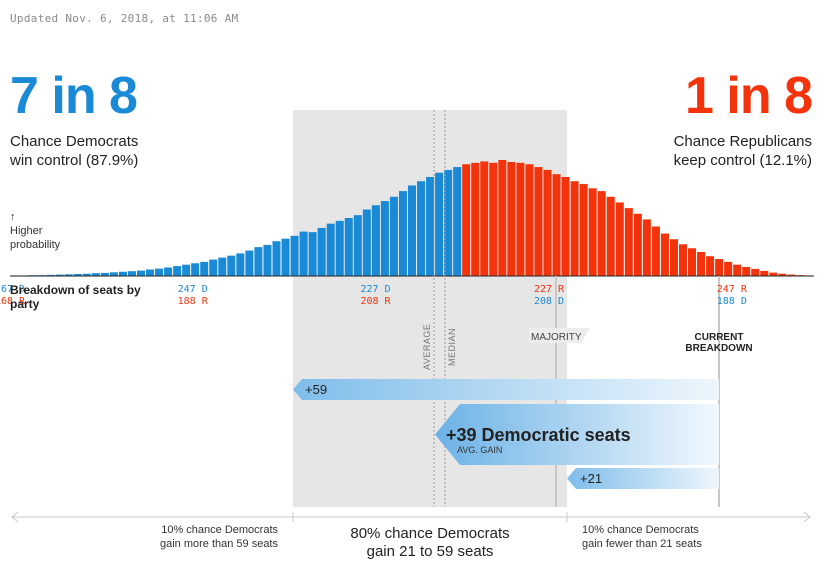 The height and width of the screenshot is (571, 832). What do you see at coordinates (742, 160) in the screenshot?
I see `rep-chance-line2: keep control (12.1%)` at bounding box center [742, 160].